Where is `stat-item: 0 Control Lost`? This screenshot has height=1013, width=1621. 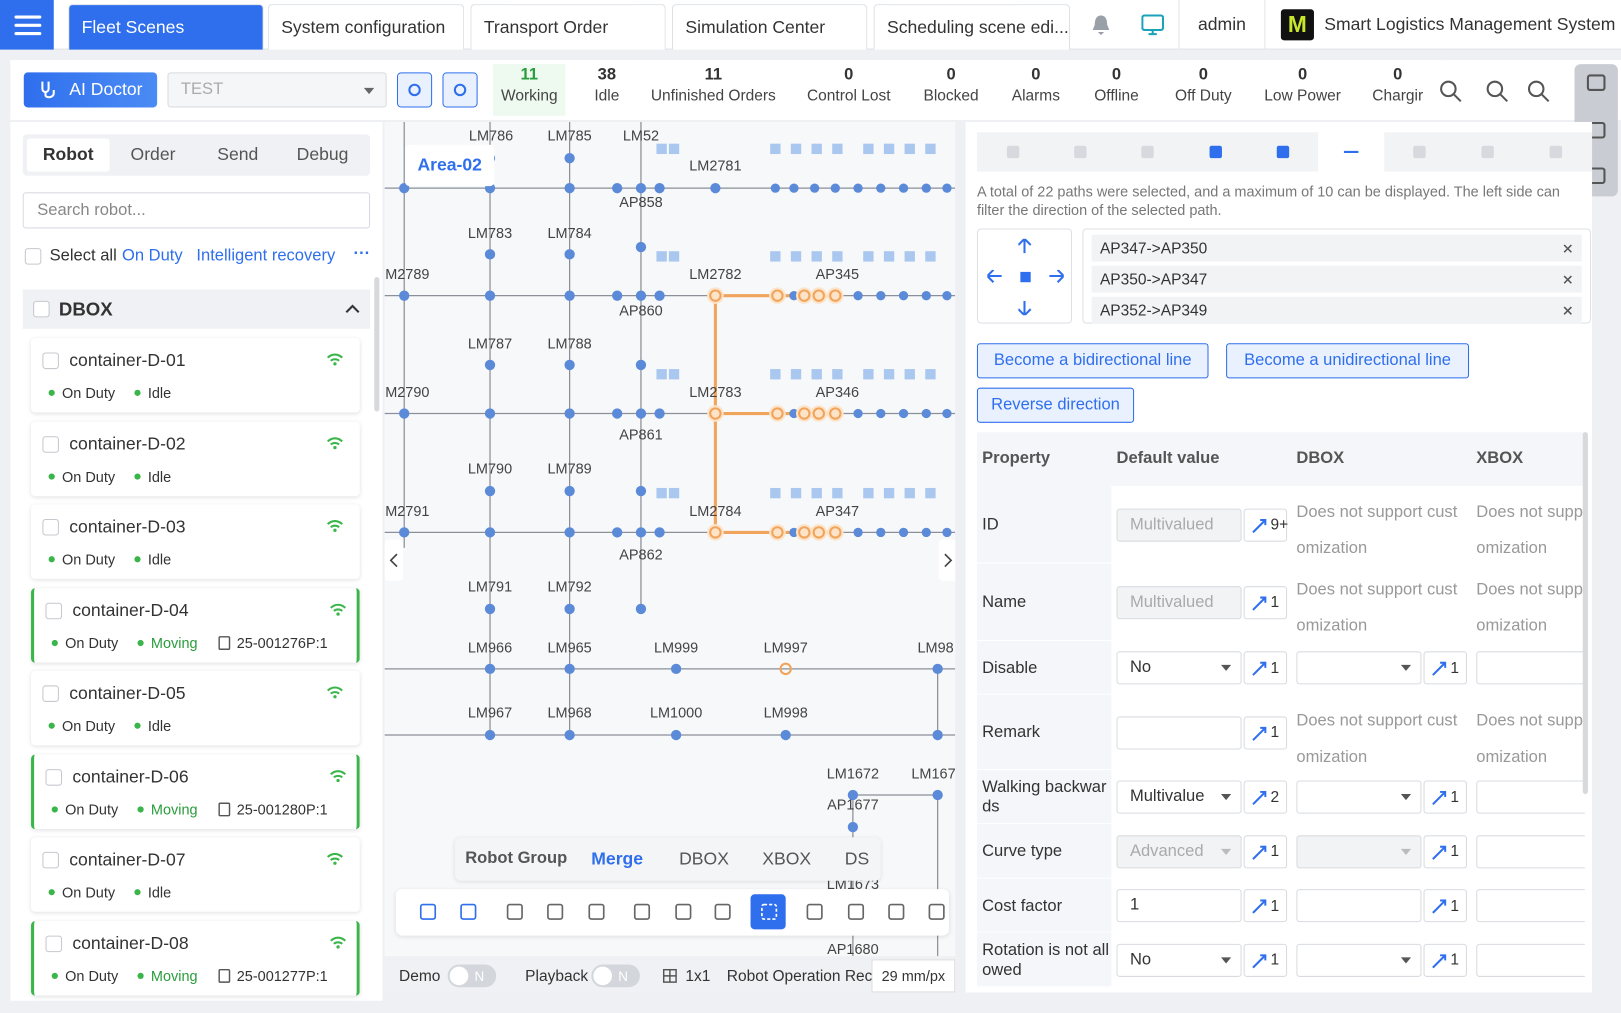
stat-item: 0 Control Lost is located at coordinates (849, 90).